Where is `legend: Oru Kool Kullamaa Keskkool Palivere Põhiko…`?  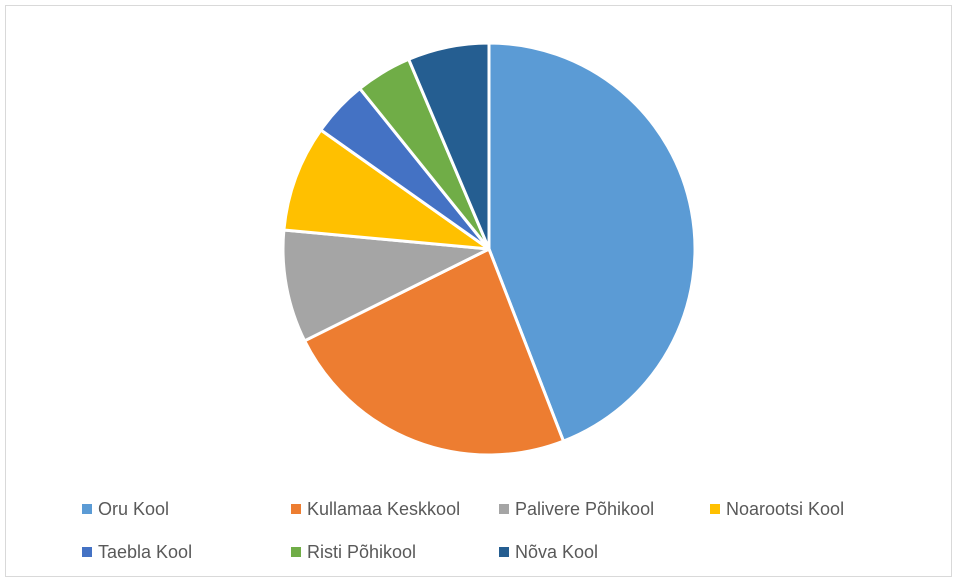
legend: Oru Kool Kullamaa Keskkool Palivere Põhiko… is located at coordinates (463, 530).